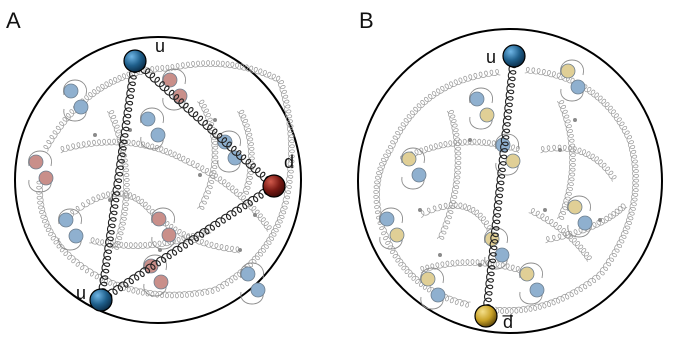 This screenshot has width=678, height=340. I want to click on panel-label-b: B, so click(366, 20).